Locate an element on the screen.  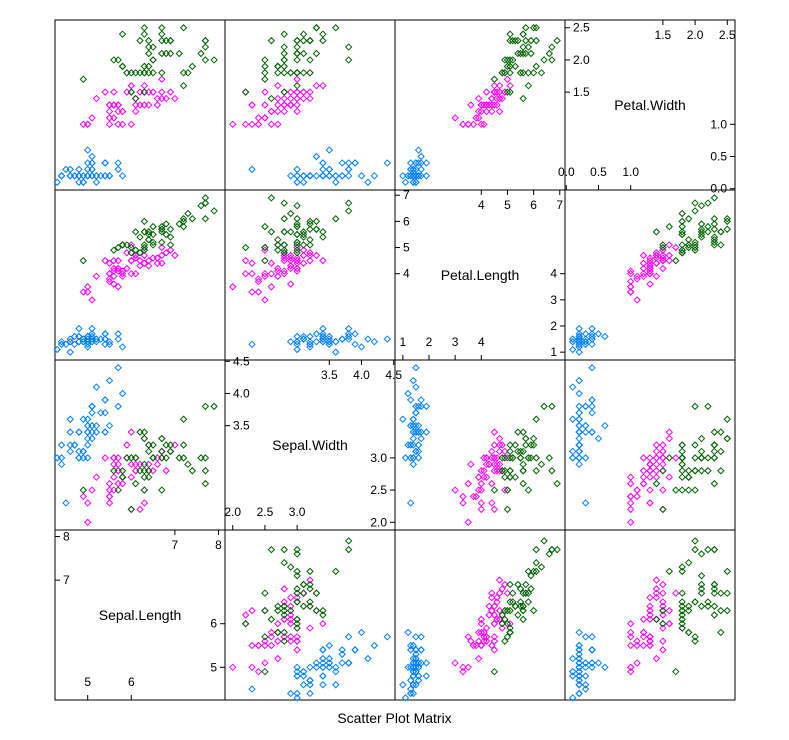
tick-label: 3 is located at coordinates (455, 342).